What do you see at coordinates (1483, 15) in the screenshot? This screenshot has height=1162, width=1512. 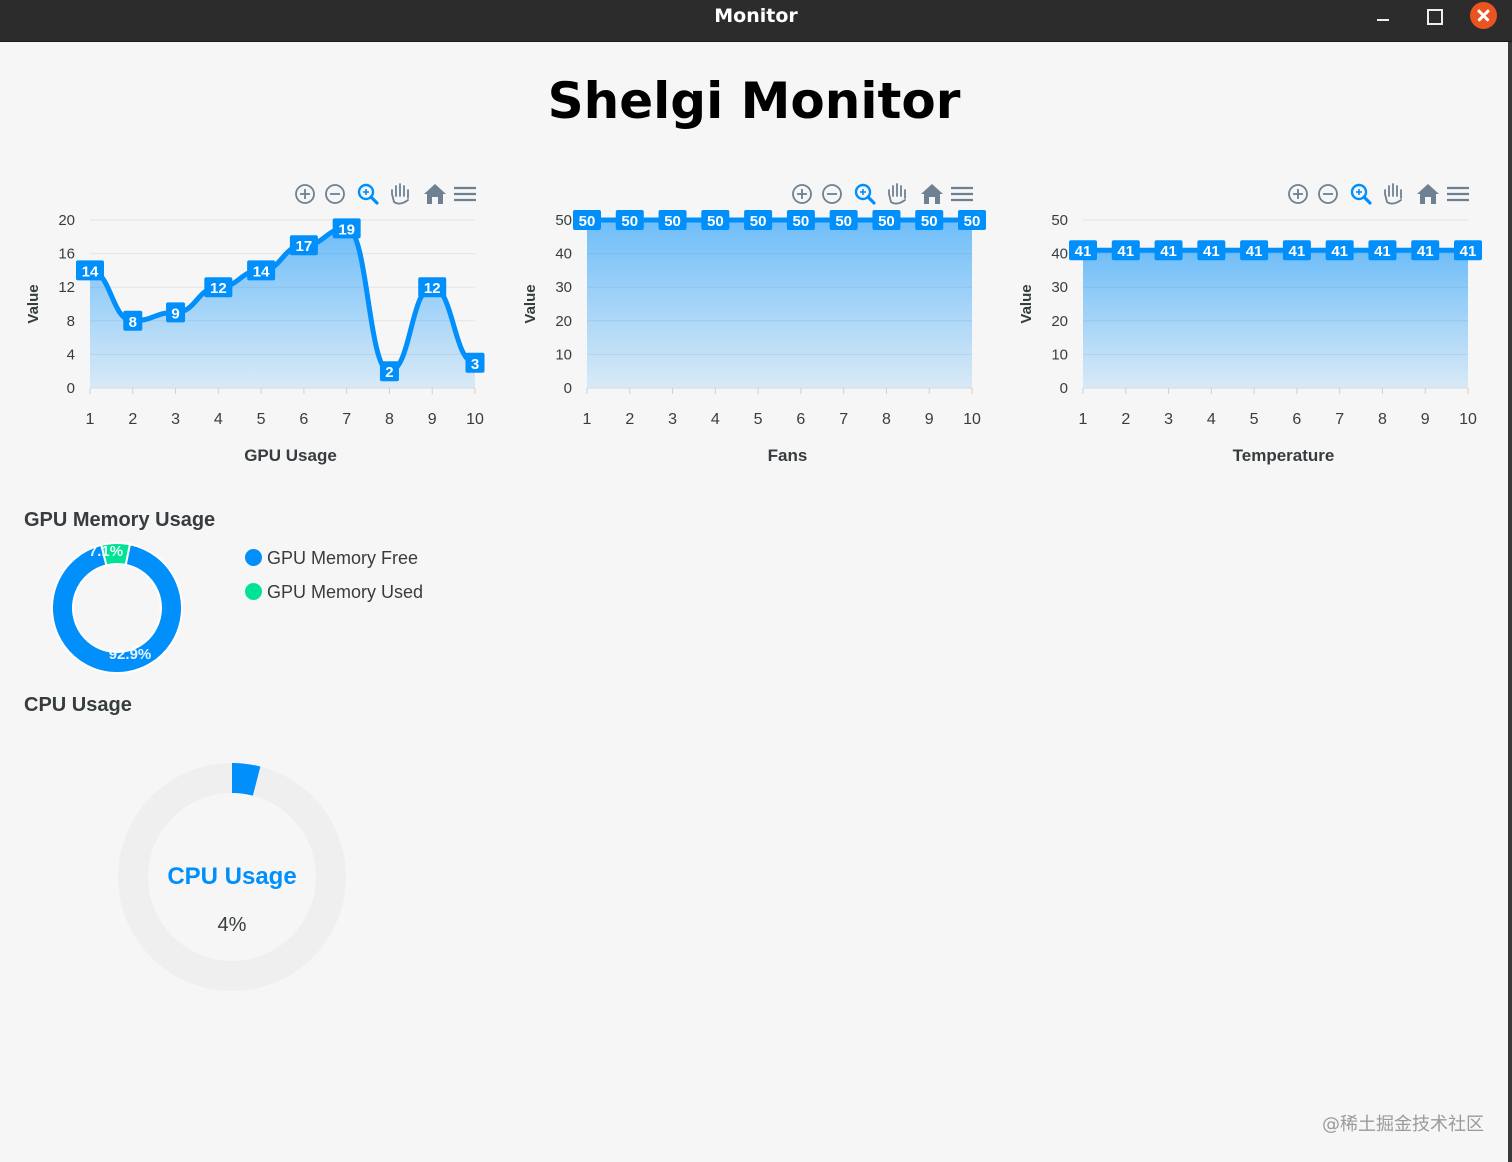 I see `close-icon` at bounding box center [1483, 15].